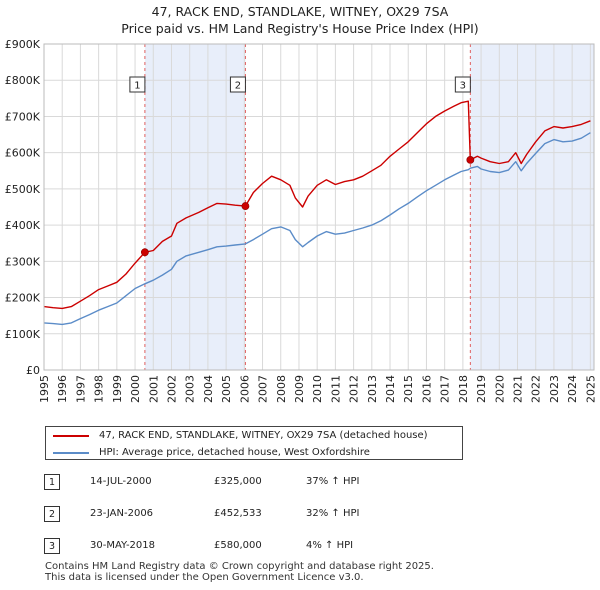 The image size is (600, 590). I want to click on y-tick-label: £300K, so click(23, 261).